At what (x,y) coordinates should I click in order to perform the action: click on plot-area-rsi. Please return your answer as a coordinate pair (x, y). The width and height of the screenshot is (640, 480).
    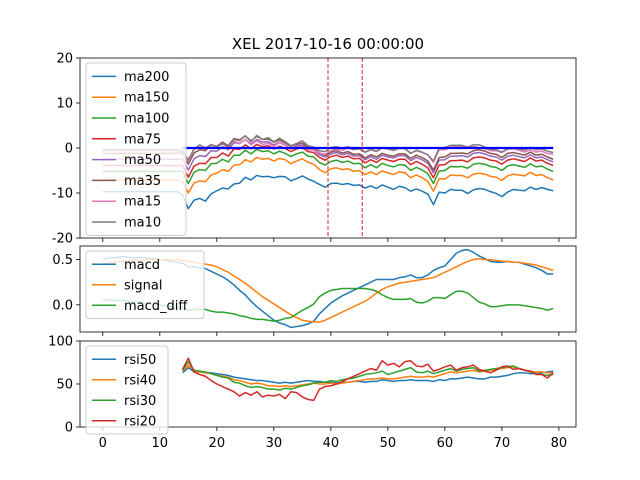
    Looking at the image, I should click on (367, 379).